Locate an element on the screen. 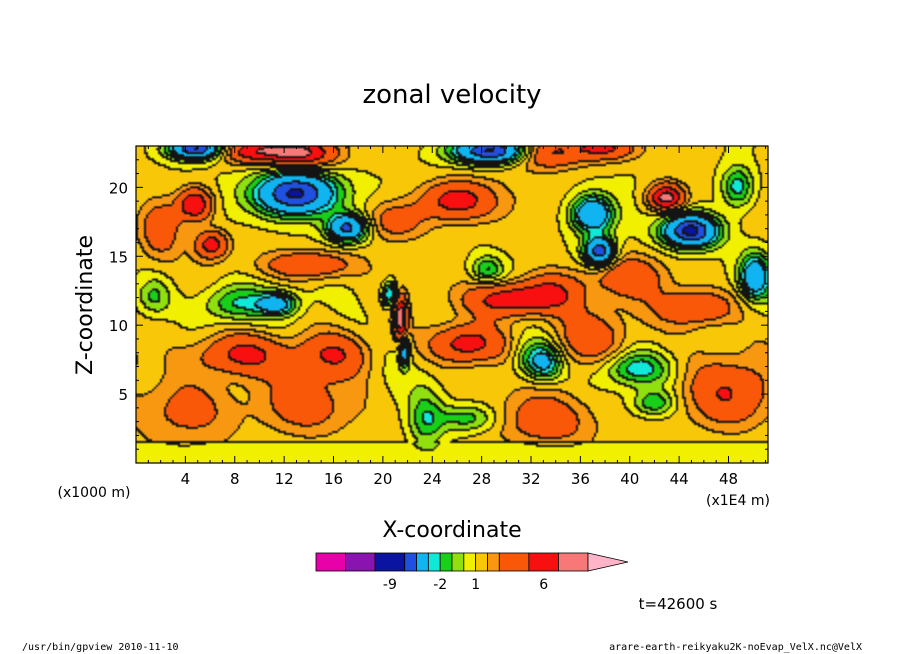  colorbar-label: 1 is located at coordinates (475, 585).